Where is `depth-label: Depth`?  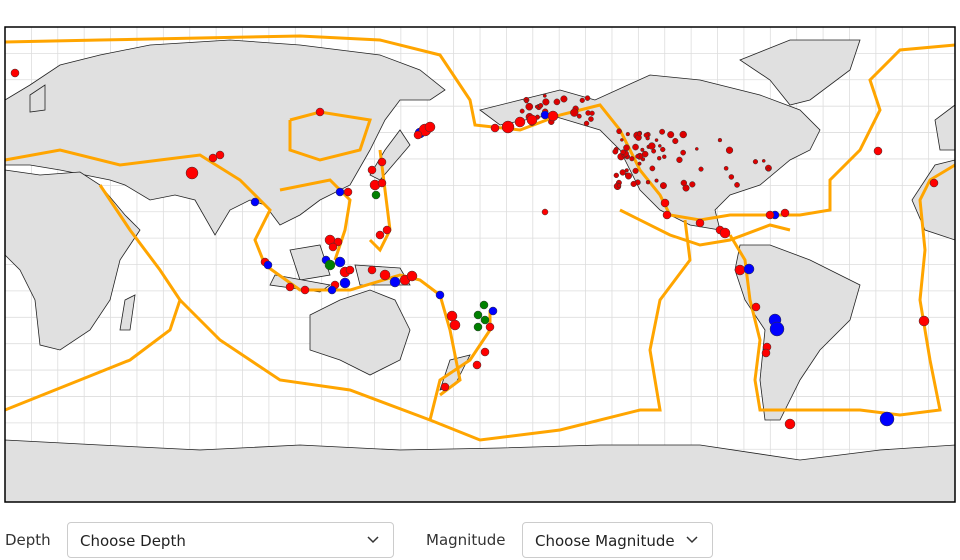 depth-label: Depth is located at coordinates (28, 540).